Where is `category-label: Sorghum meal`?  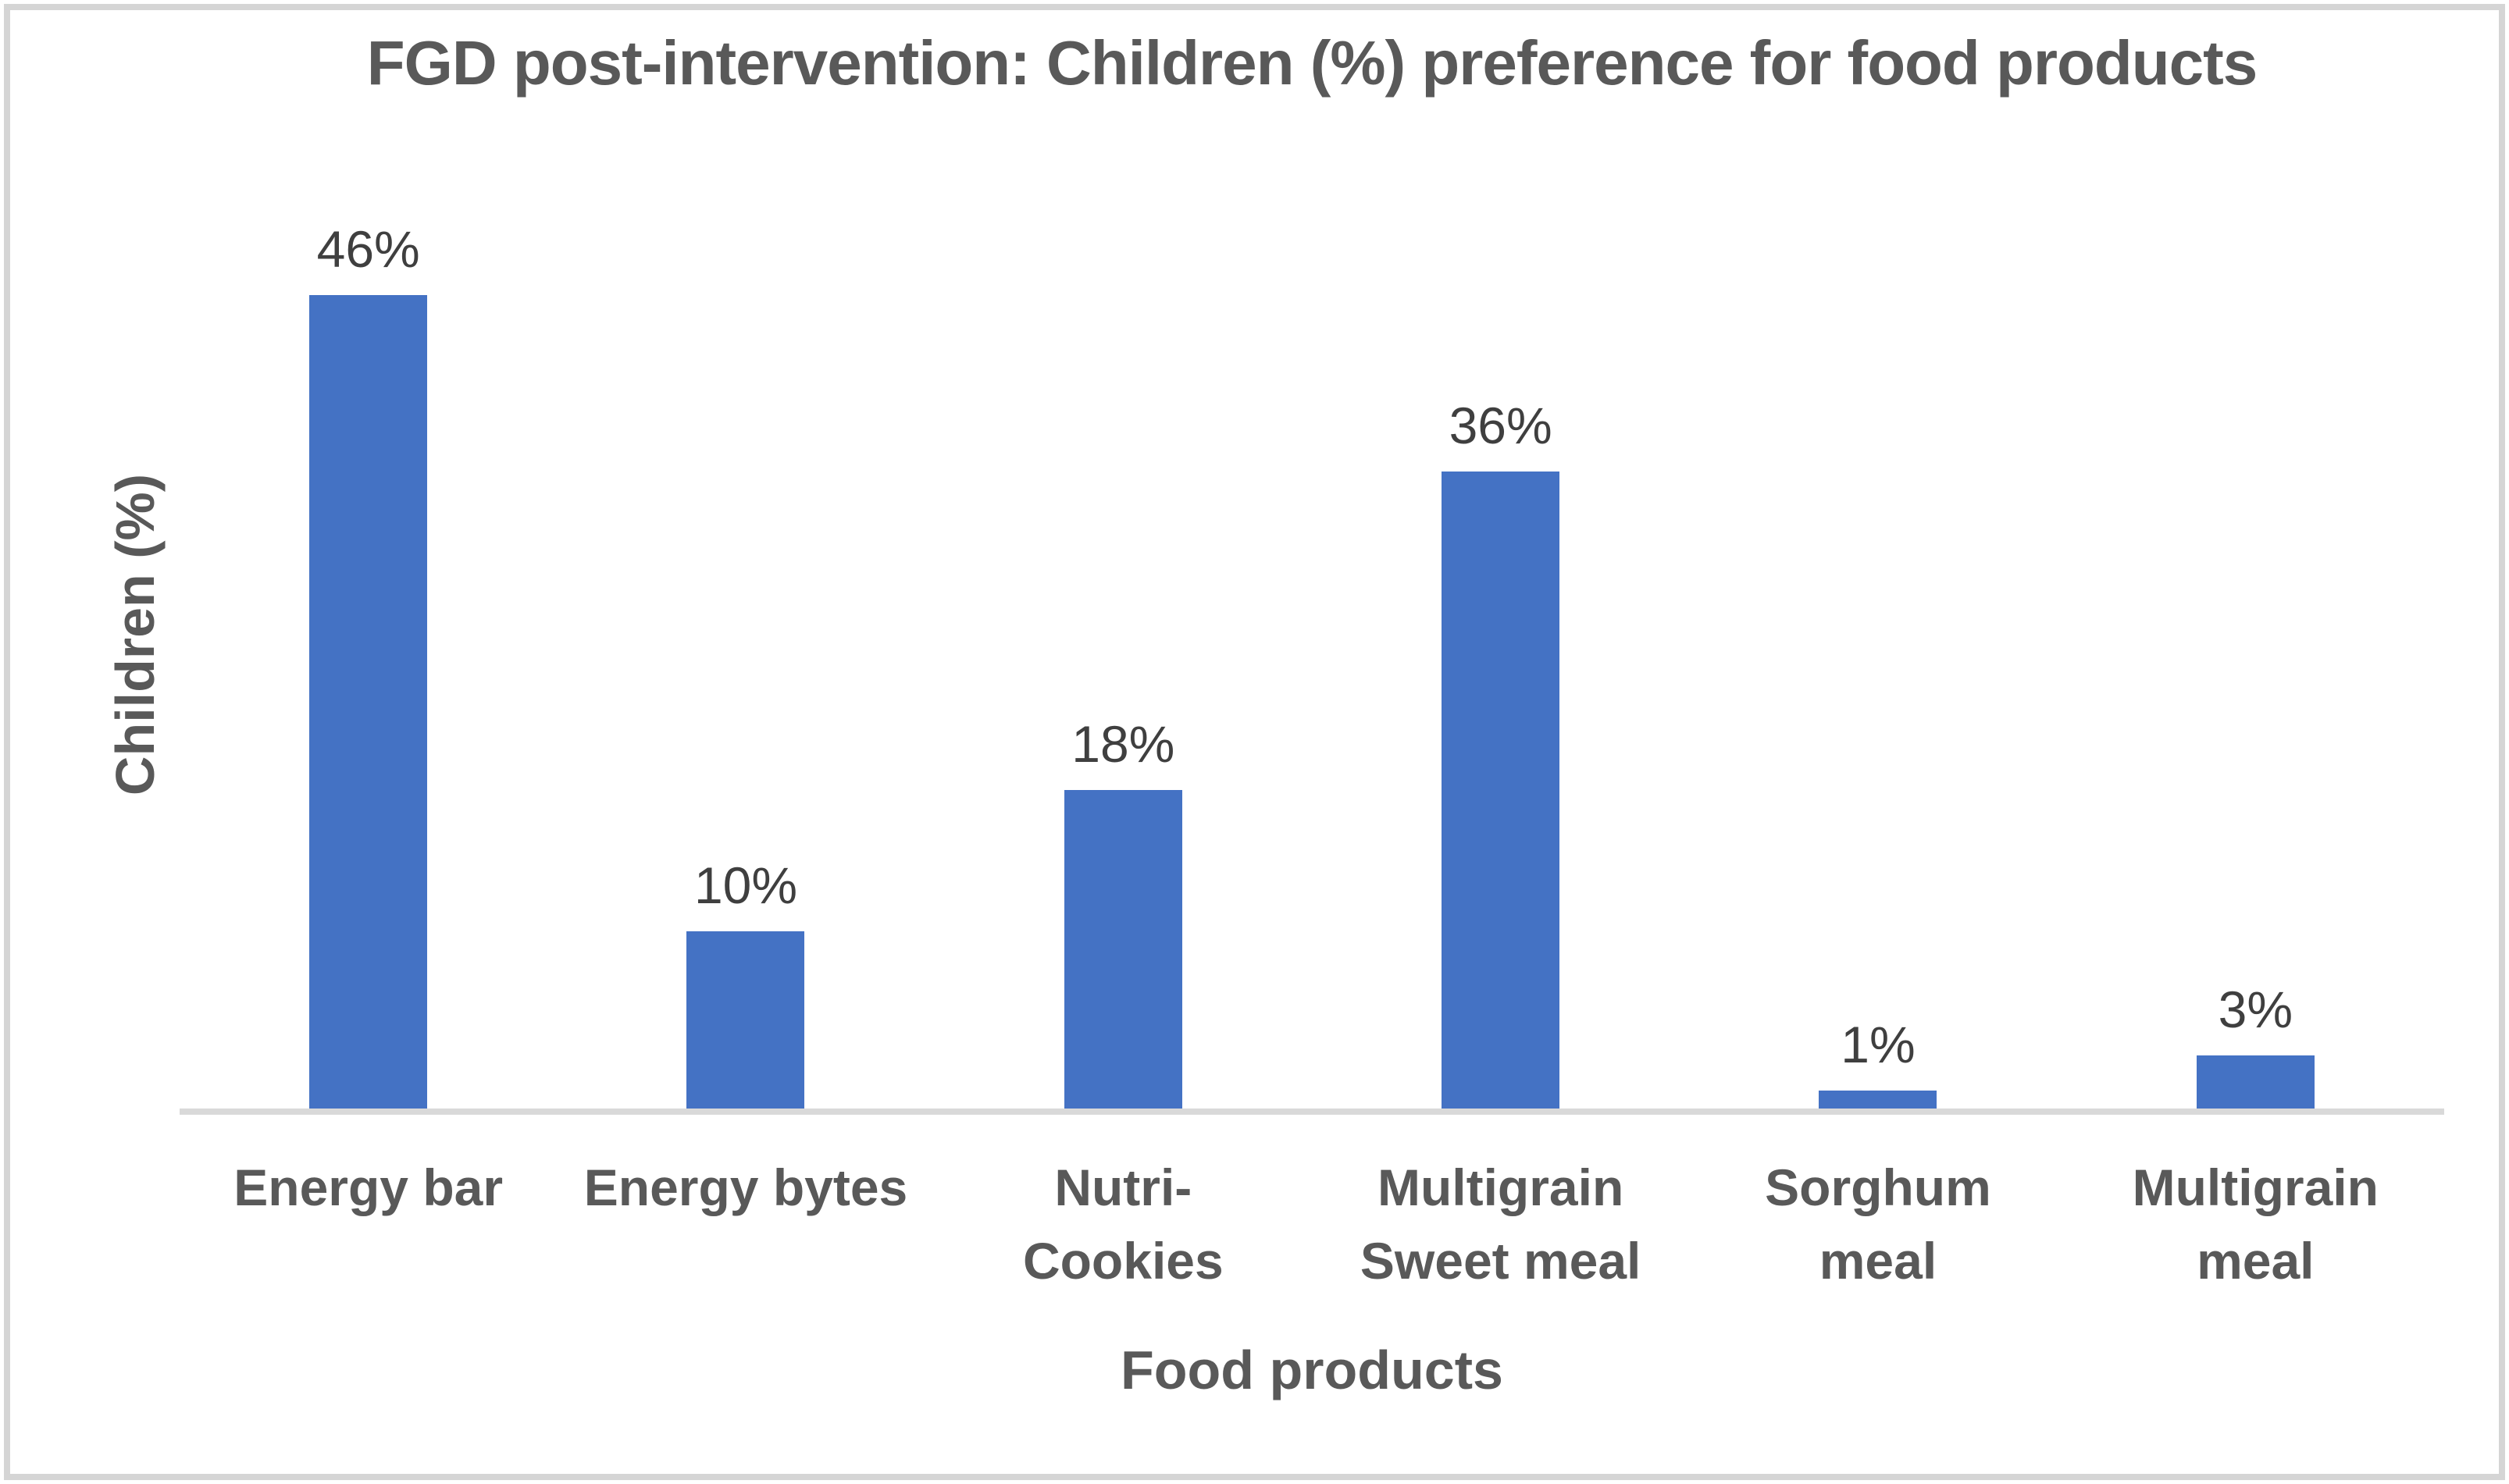
category-label: Sorghum meal is located at coordinates (1878, 1224).